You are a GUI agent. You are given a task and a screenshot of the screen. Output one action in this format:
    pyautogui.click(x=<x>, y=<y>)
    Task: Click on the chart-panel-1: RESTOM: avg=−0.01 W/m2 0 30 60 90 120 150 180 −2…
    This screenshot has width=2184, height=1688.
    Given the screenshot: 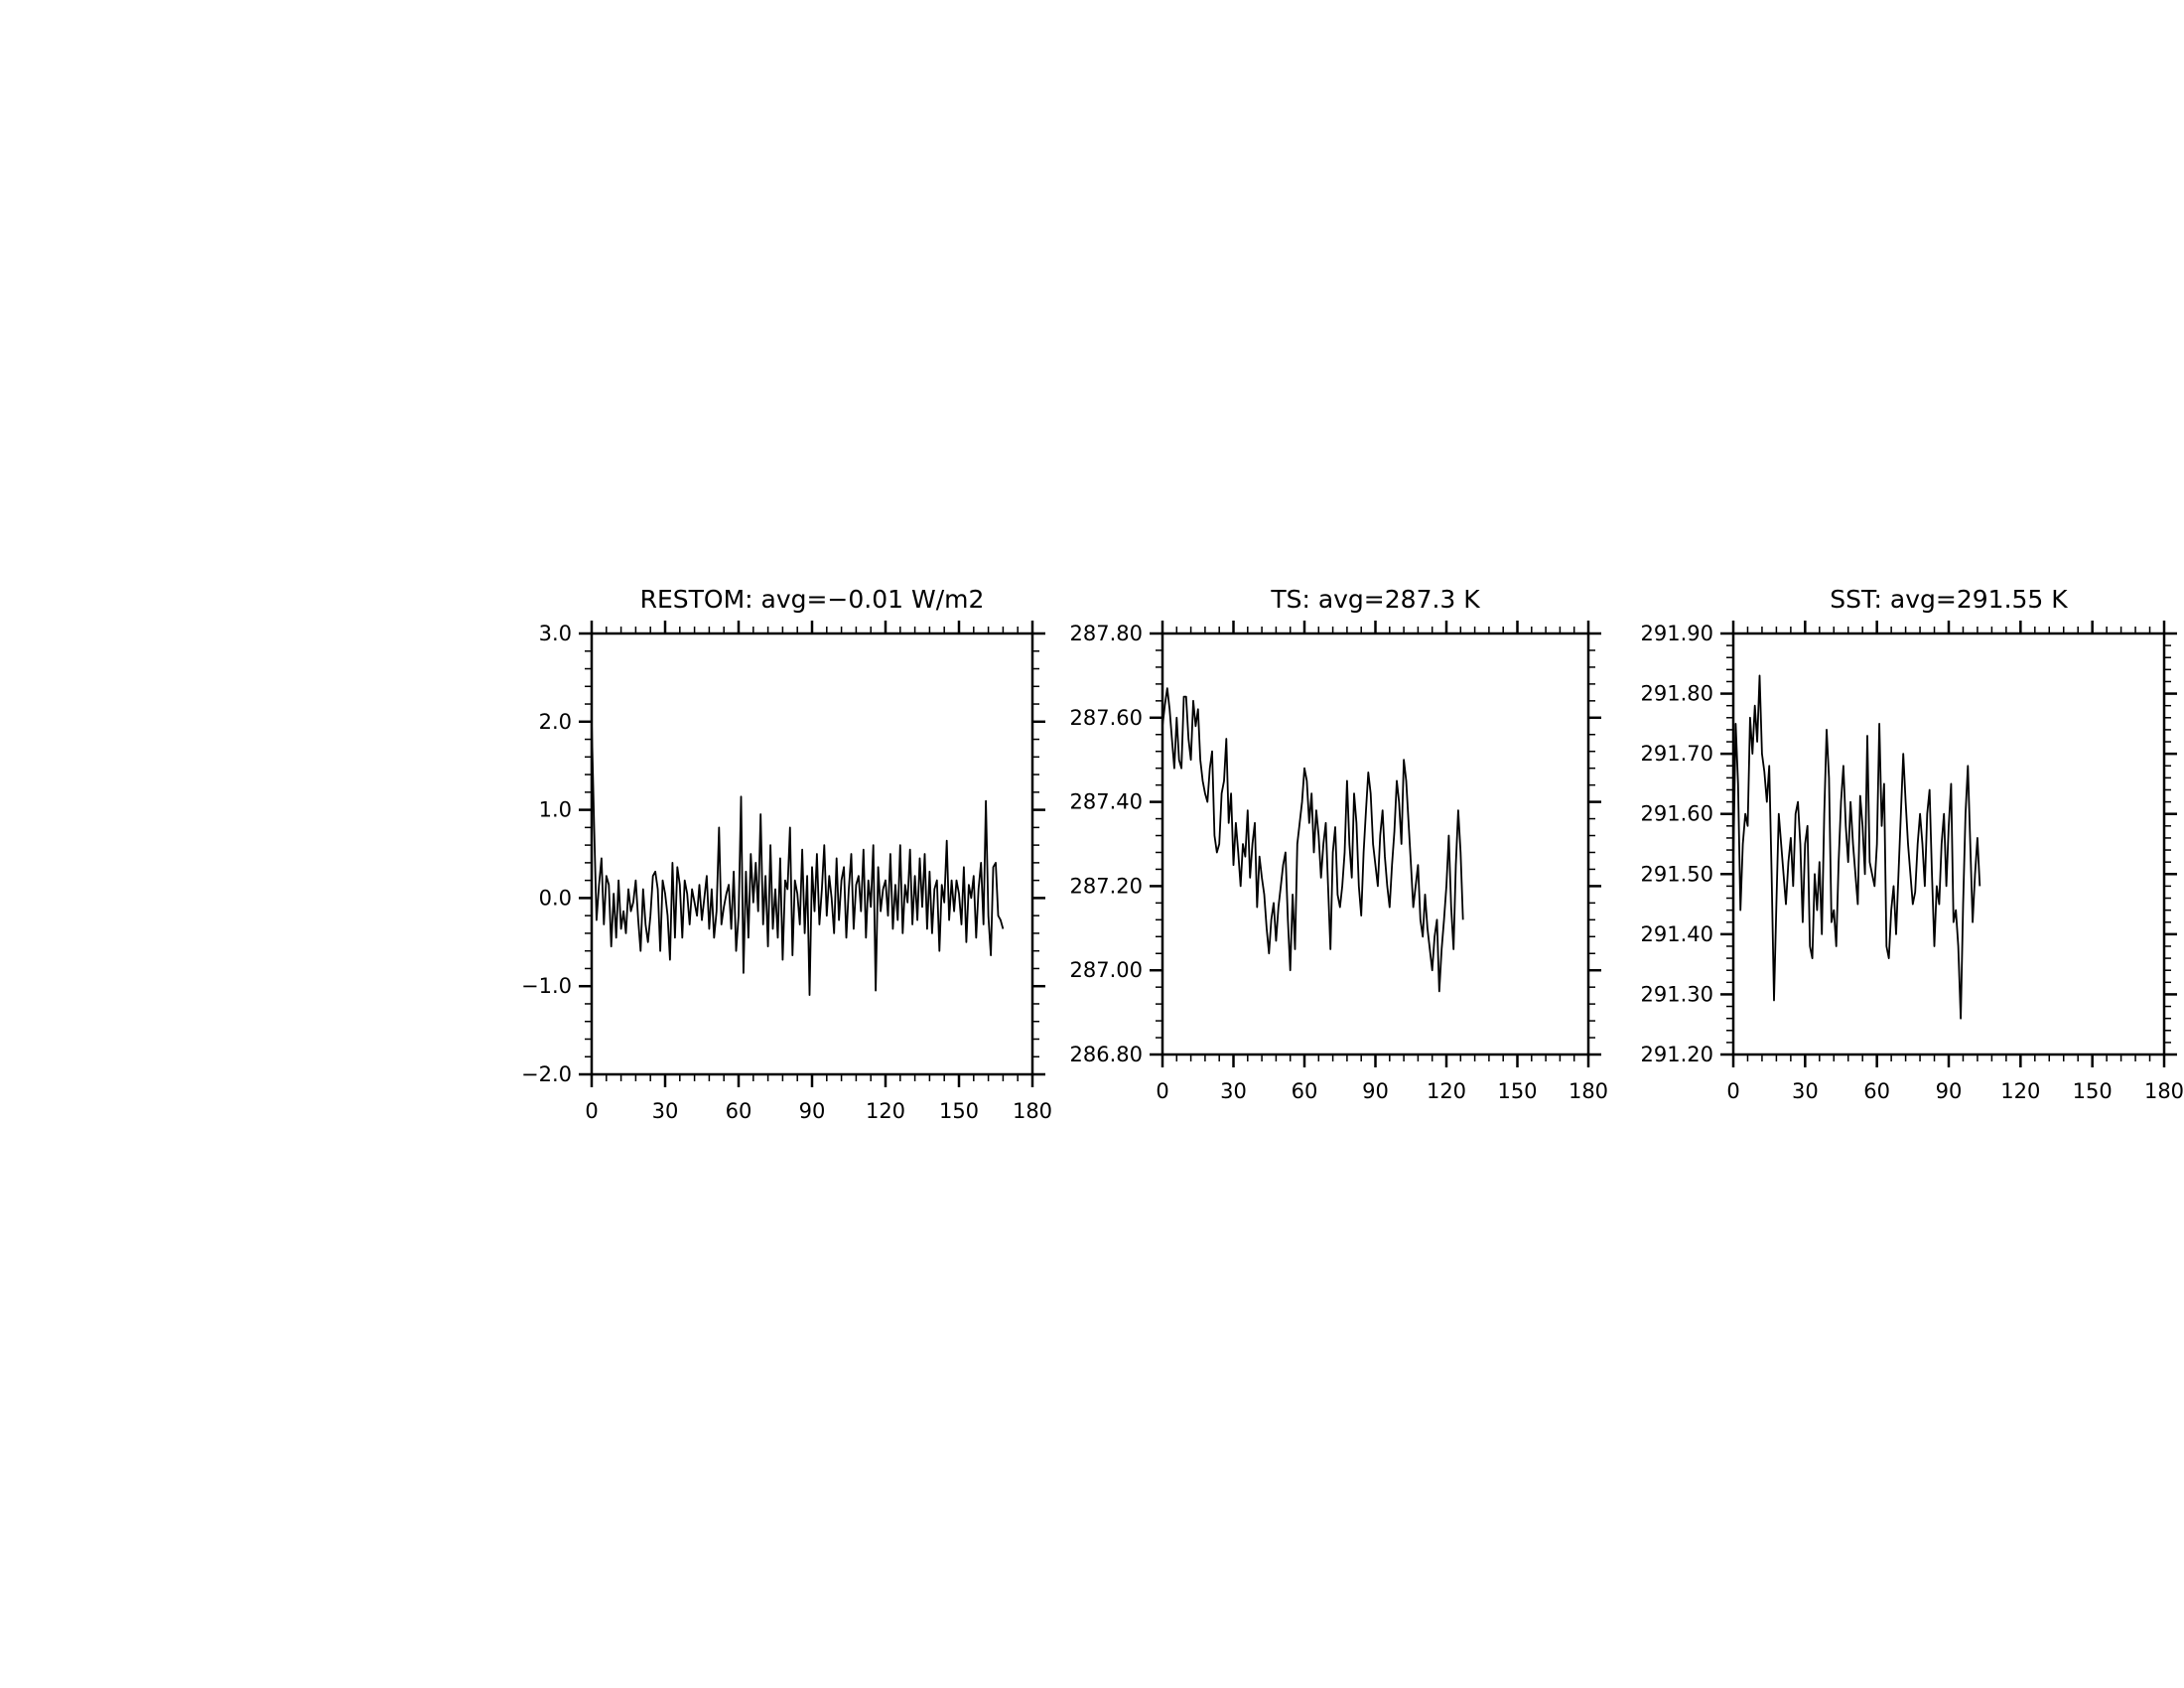 What is the action you would take?
    pyautogui.click(x=786, y=854)
    